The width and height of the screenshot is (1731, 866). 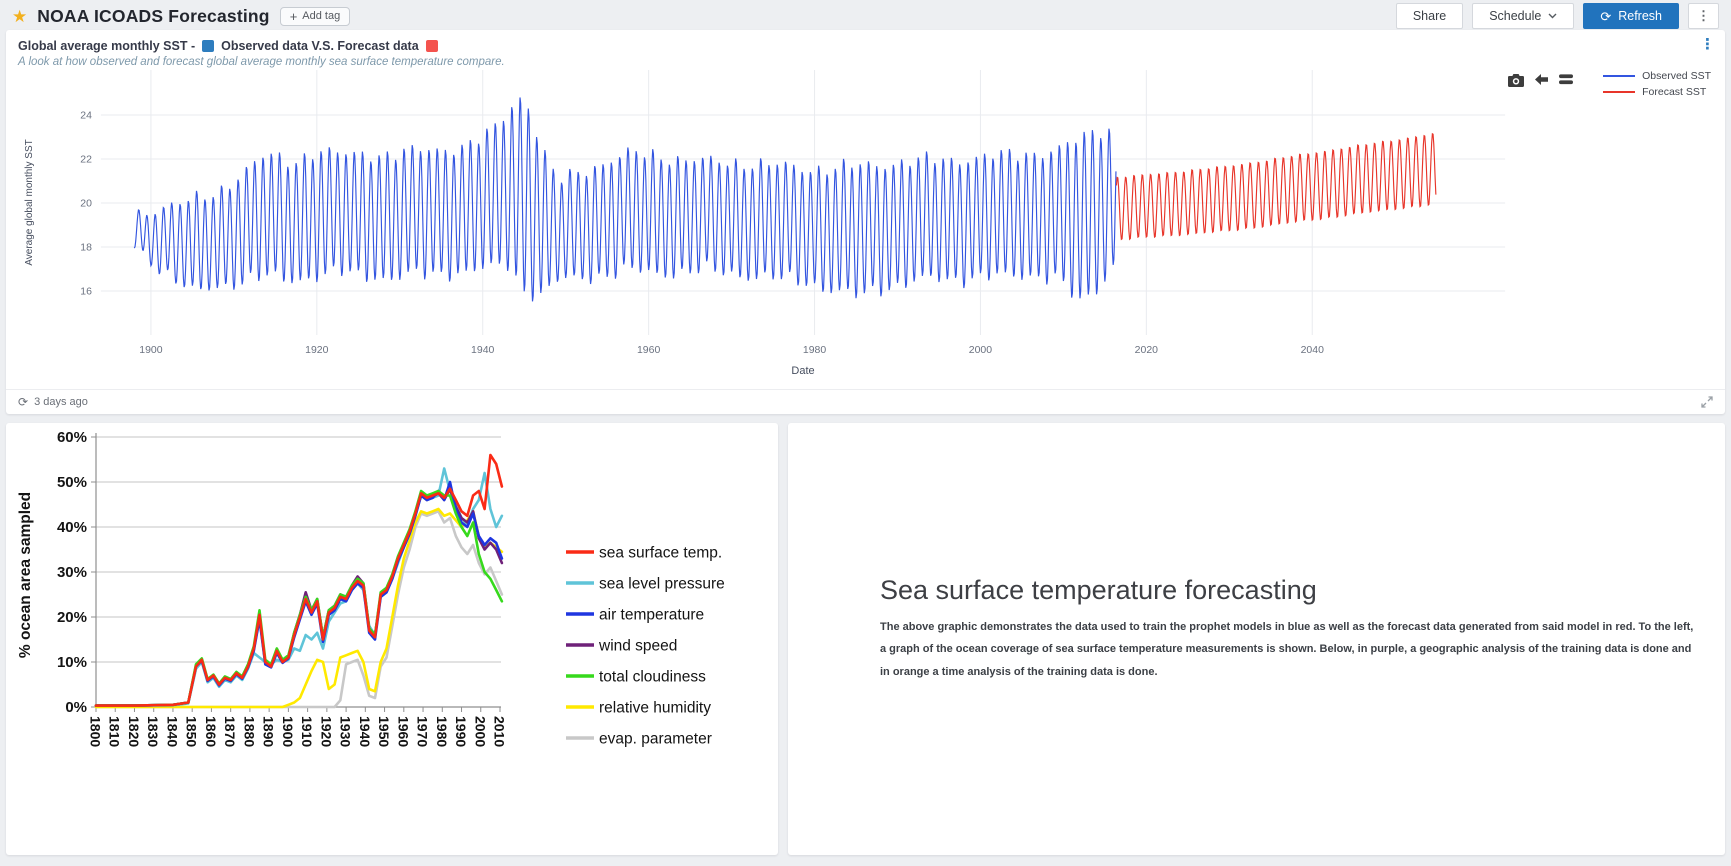 What do you see at coordinates (384, 731) in the screenshot?
I see `svg-text: 1950` at bounding box center [384, 731].